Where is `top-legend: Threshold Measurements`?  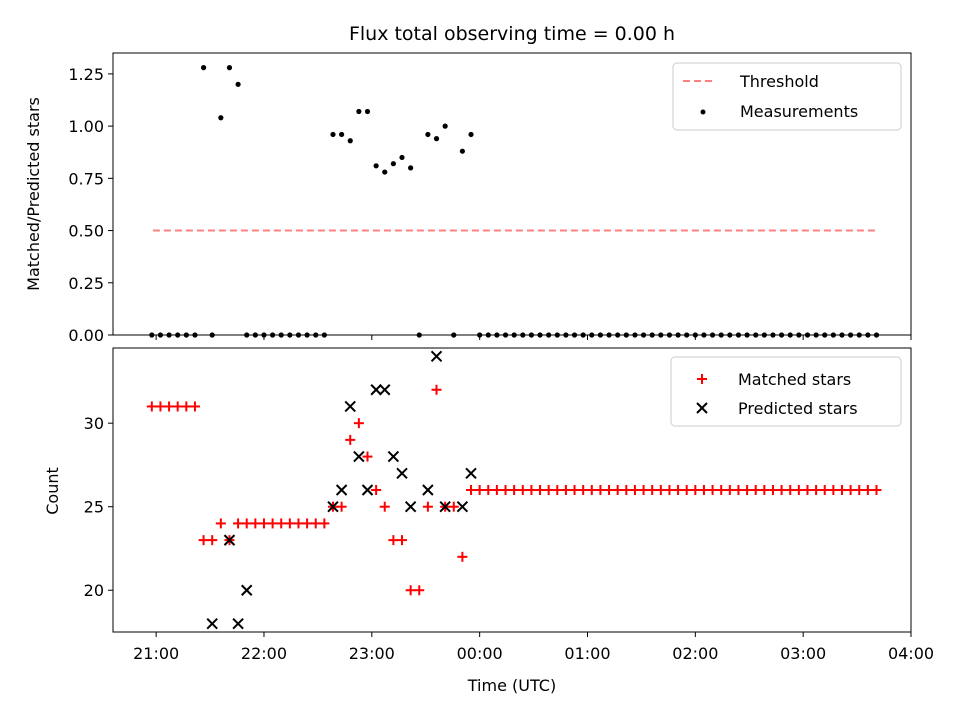 top-legend: Threshold Measurements is located at coordinates (787, 96).